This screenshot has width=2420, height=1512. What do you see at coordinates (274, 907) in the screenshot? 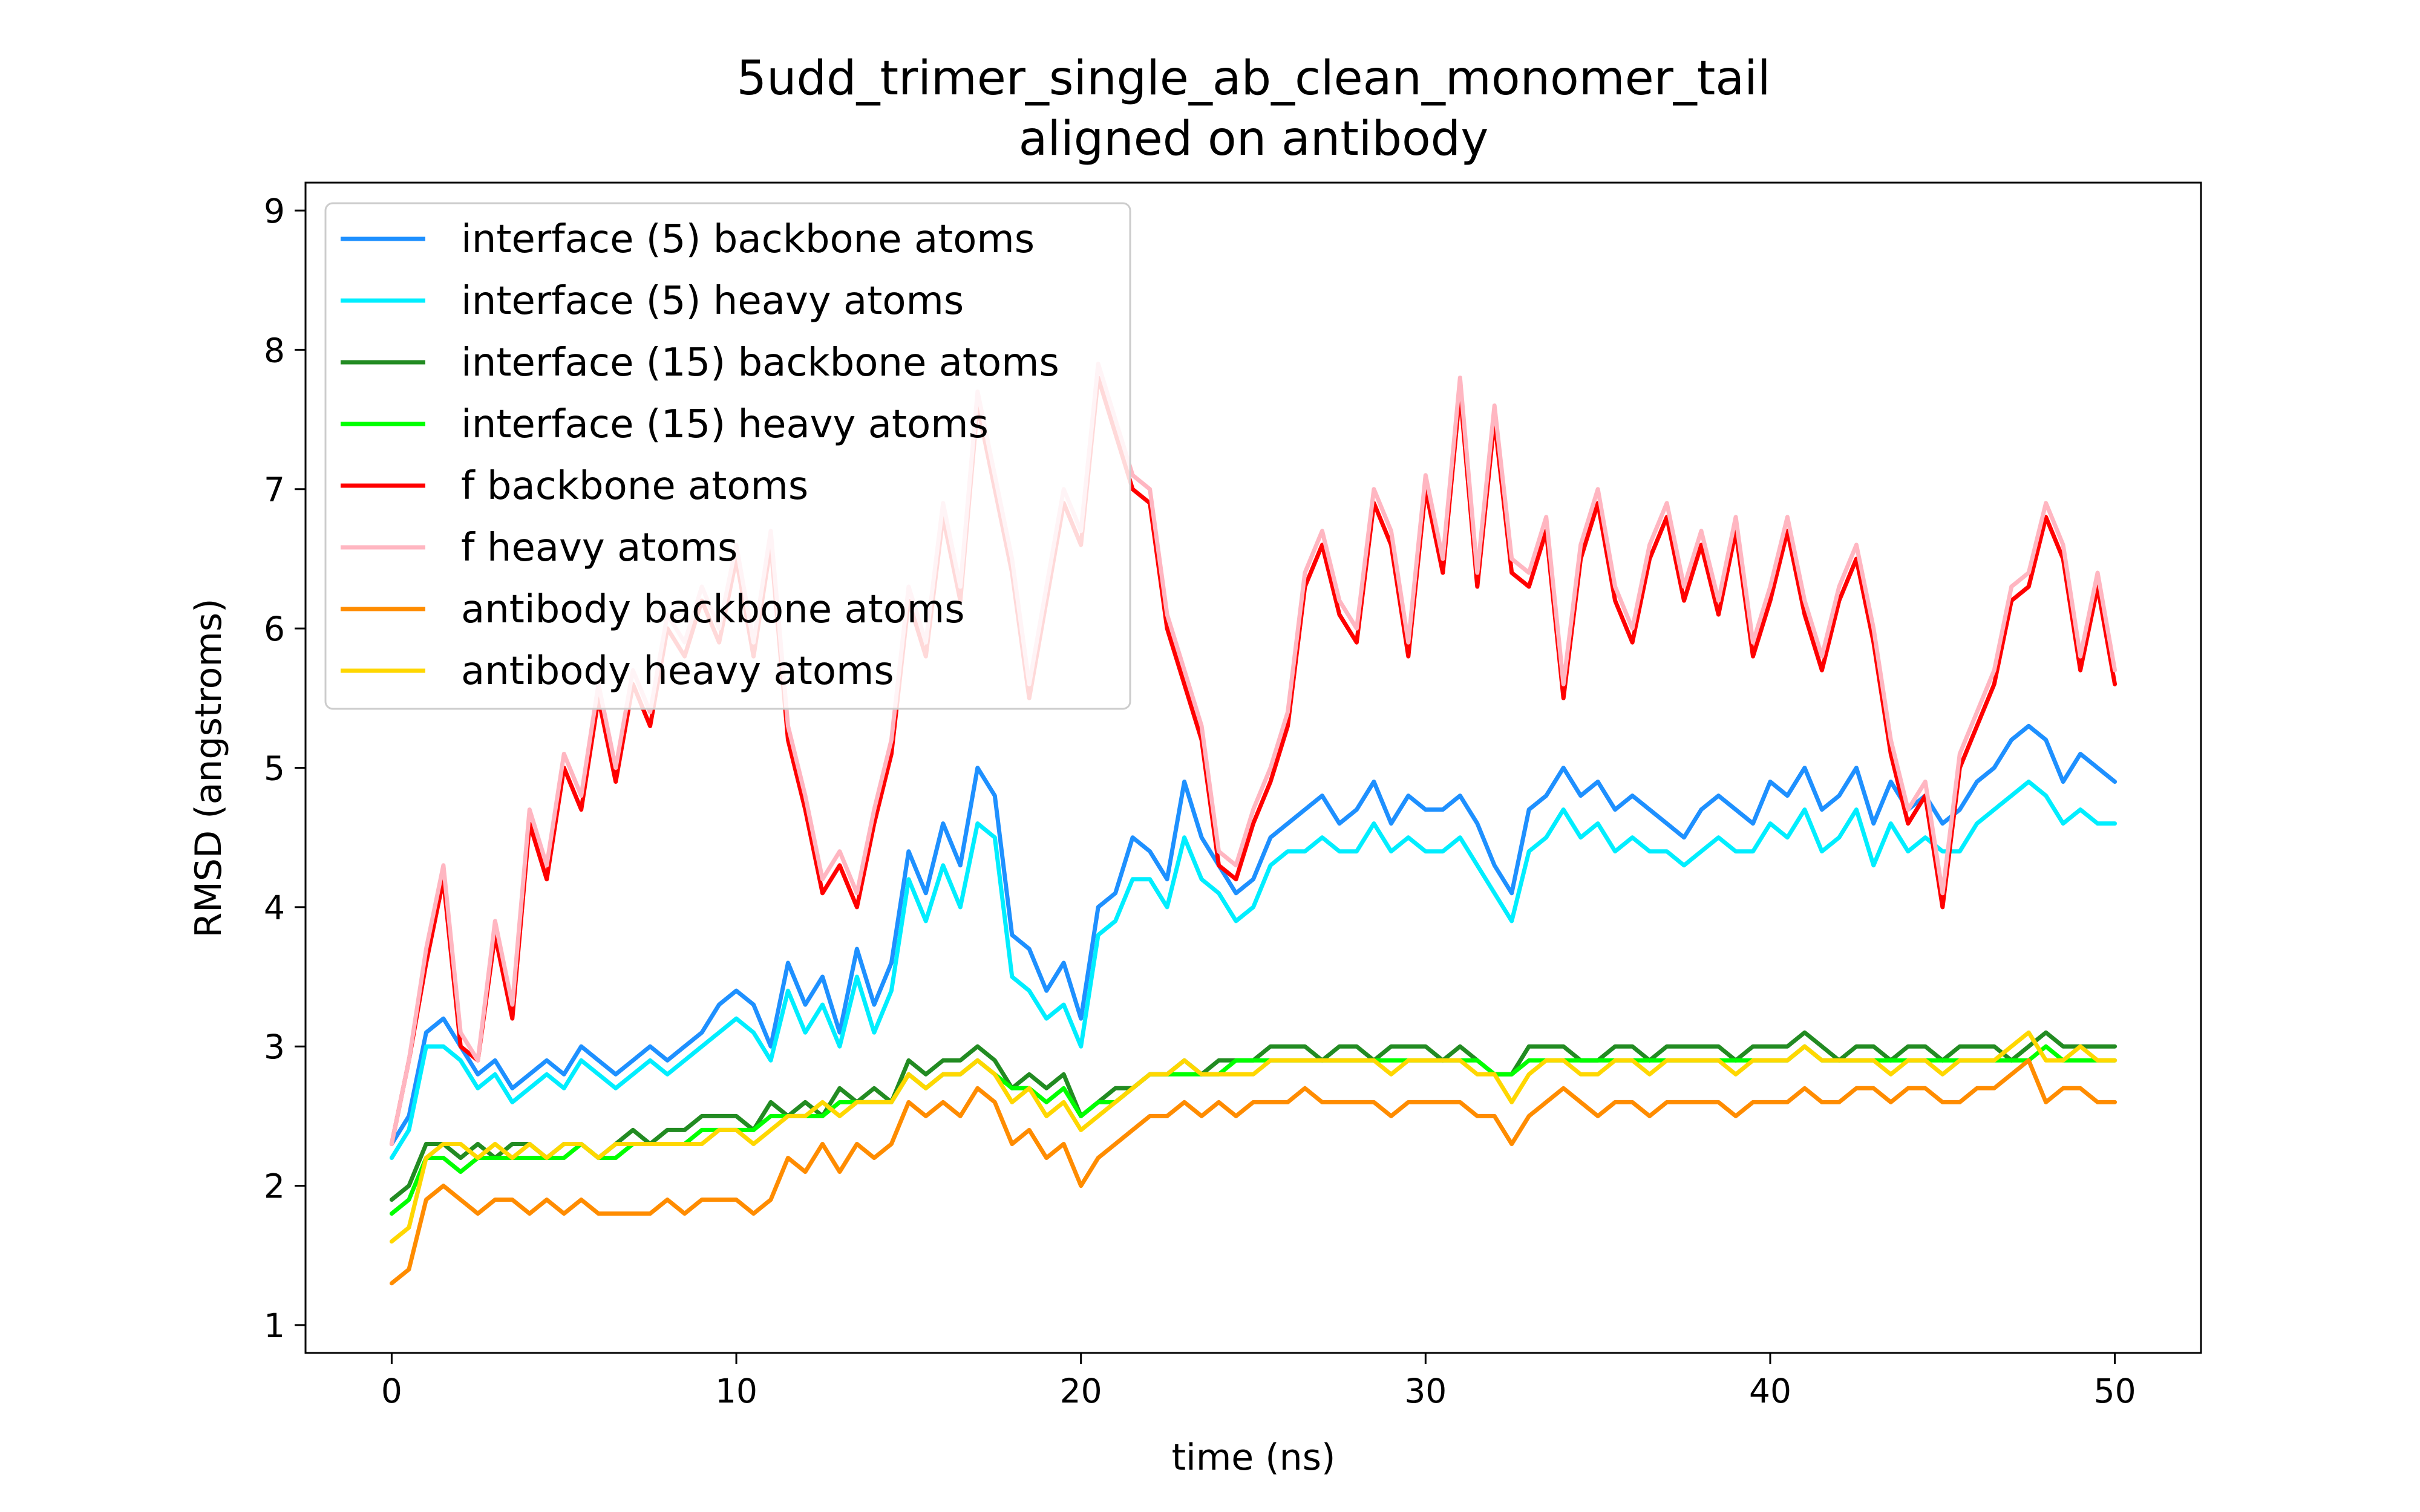
I see `y-tick-label: 4` at bounding box center [274, 907].